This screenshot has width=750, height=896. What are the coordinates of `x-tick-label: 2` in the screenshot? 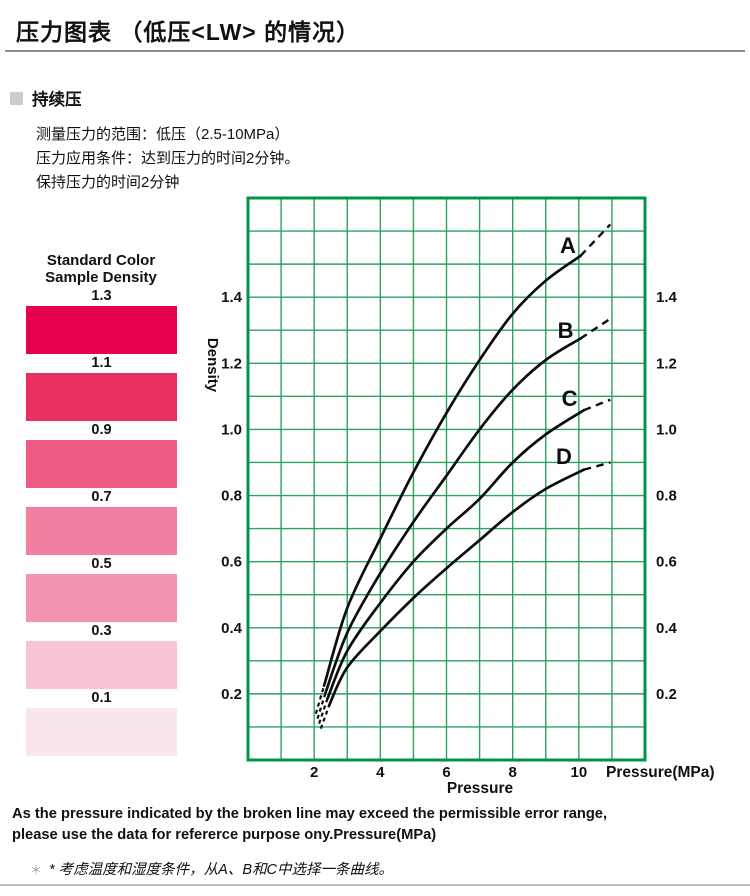 It's located at (314, 772).